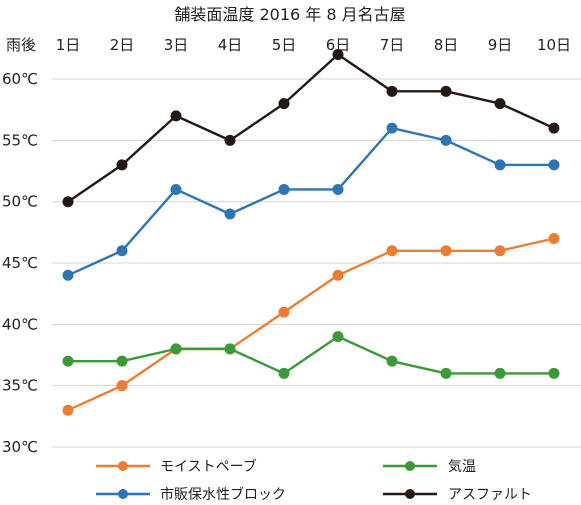 The image size is (581, 505). I want to click on legend-label: モイストペーブ, so click(208, 466).